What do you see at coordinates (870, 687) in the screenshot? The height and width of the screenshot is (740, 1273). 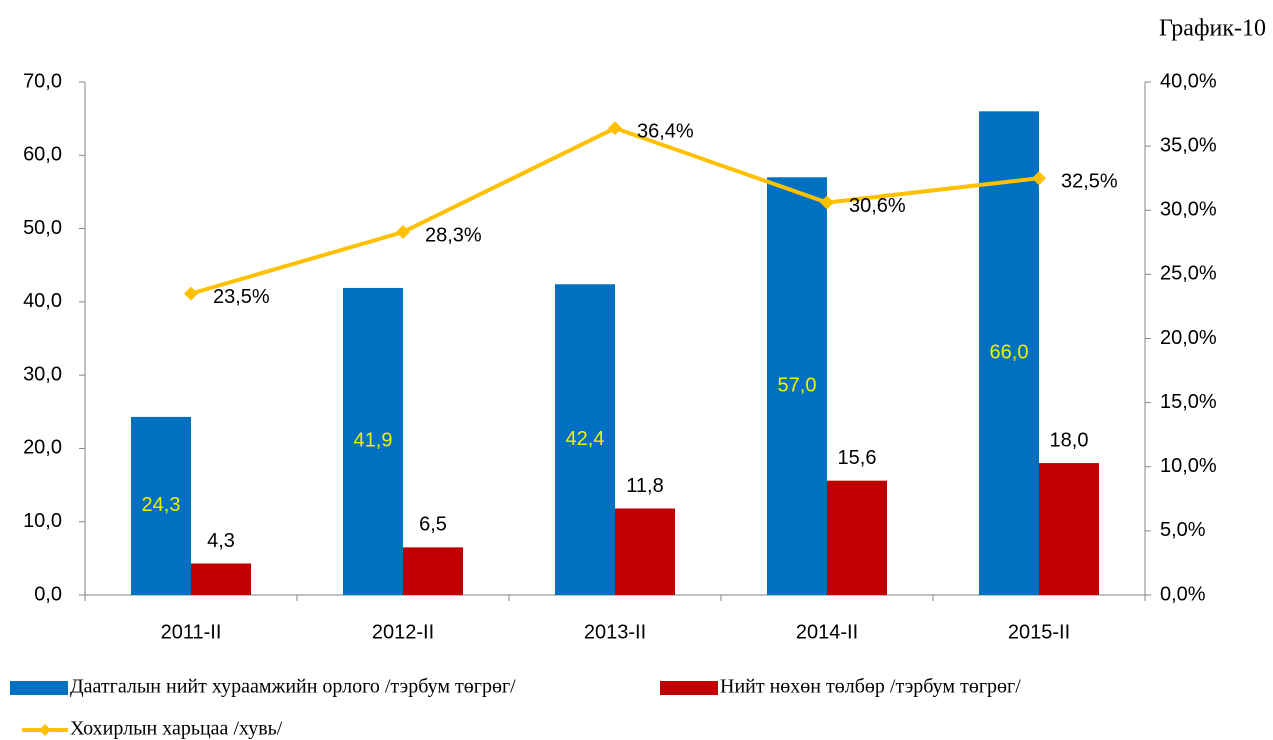 I see `legend-label: Нийт нөхөн төлбөр /тэрбум төгрөг/` at bounding box center [870, 687].